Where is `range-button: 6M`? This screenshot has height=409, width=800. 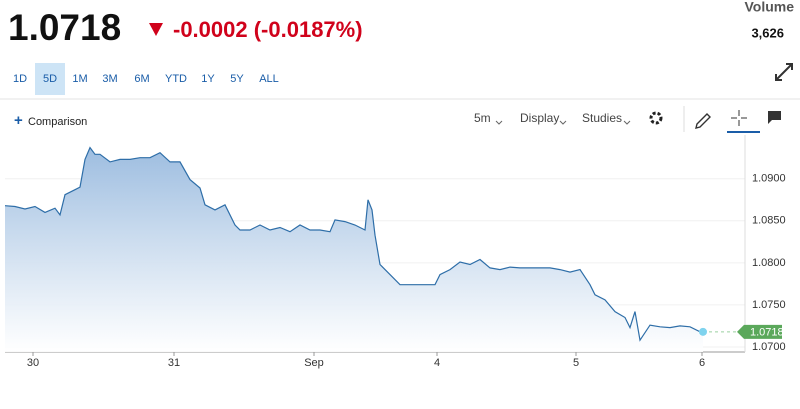 range-button: 6M is located at coordinates (141, 79).